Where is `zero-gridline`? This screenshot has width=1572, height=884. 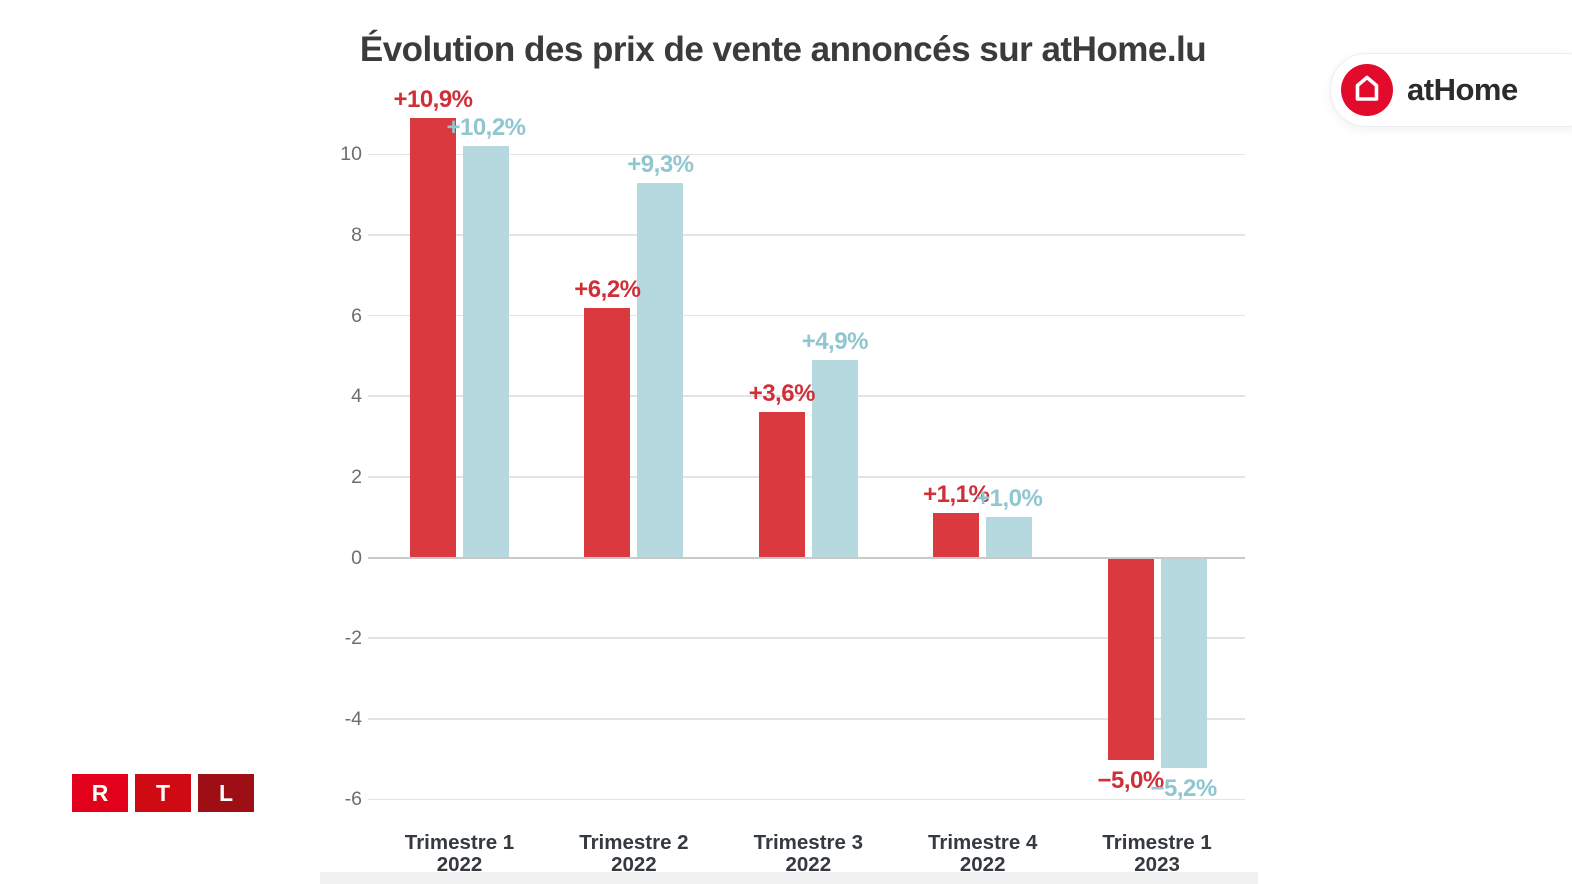 zero-gridline is located at coordinates (806, 557).